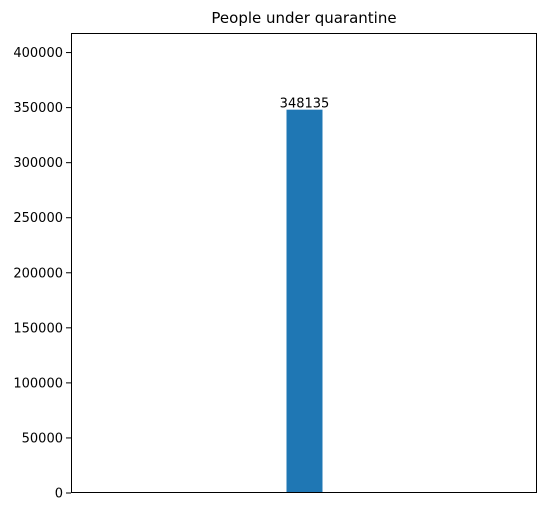  I want to click on y-tick-label: 350000, so click(38, 108).